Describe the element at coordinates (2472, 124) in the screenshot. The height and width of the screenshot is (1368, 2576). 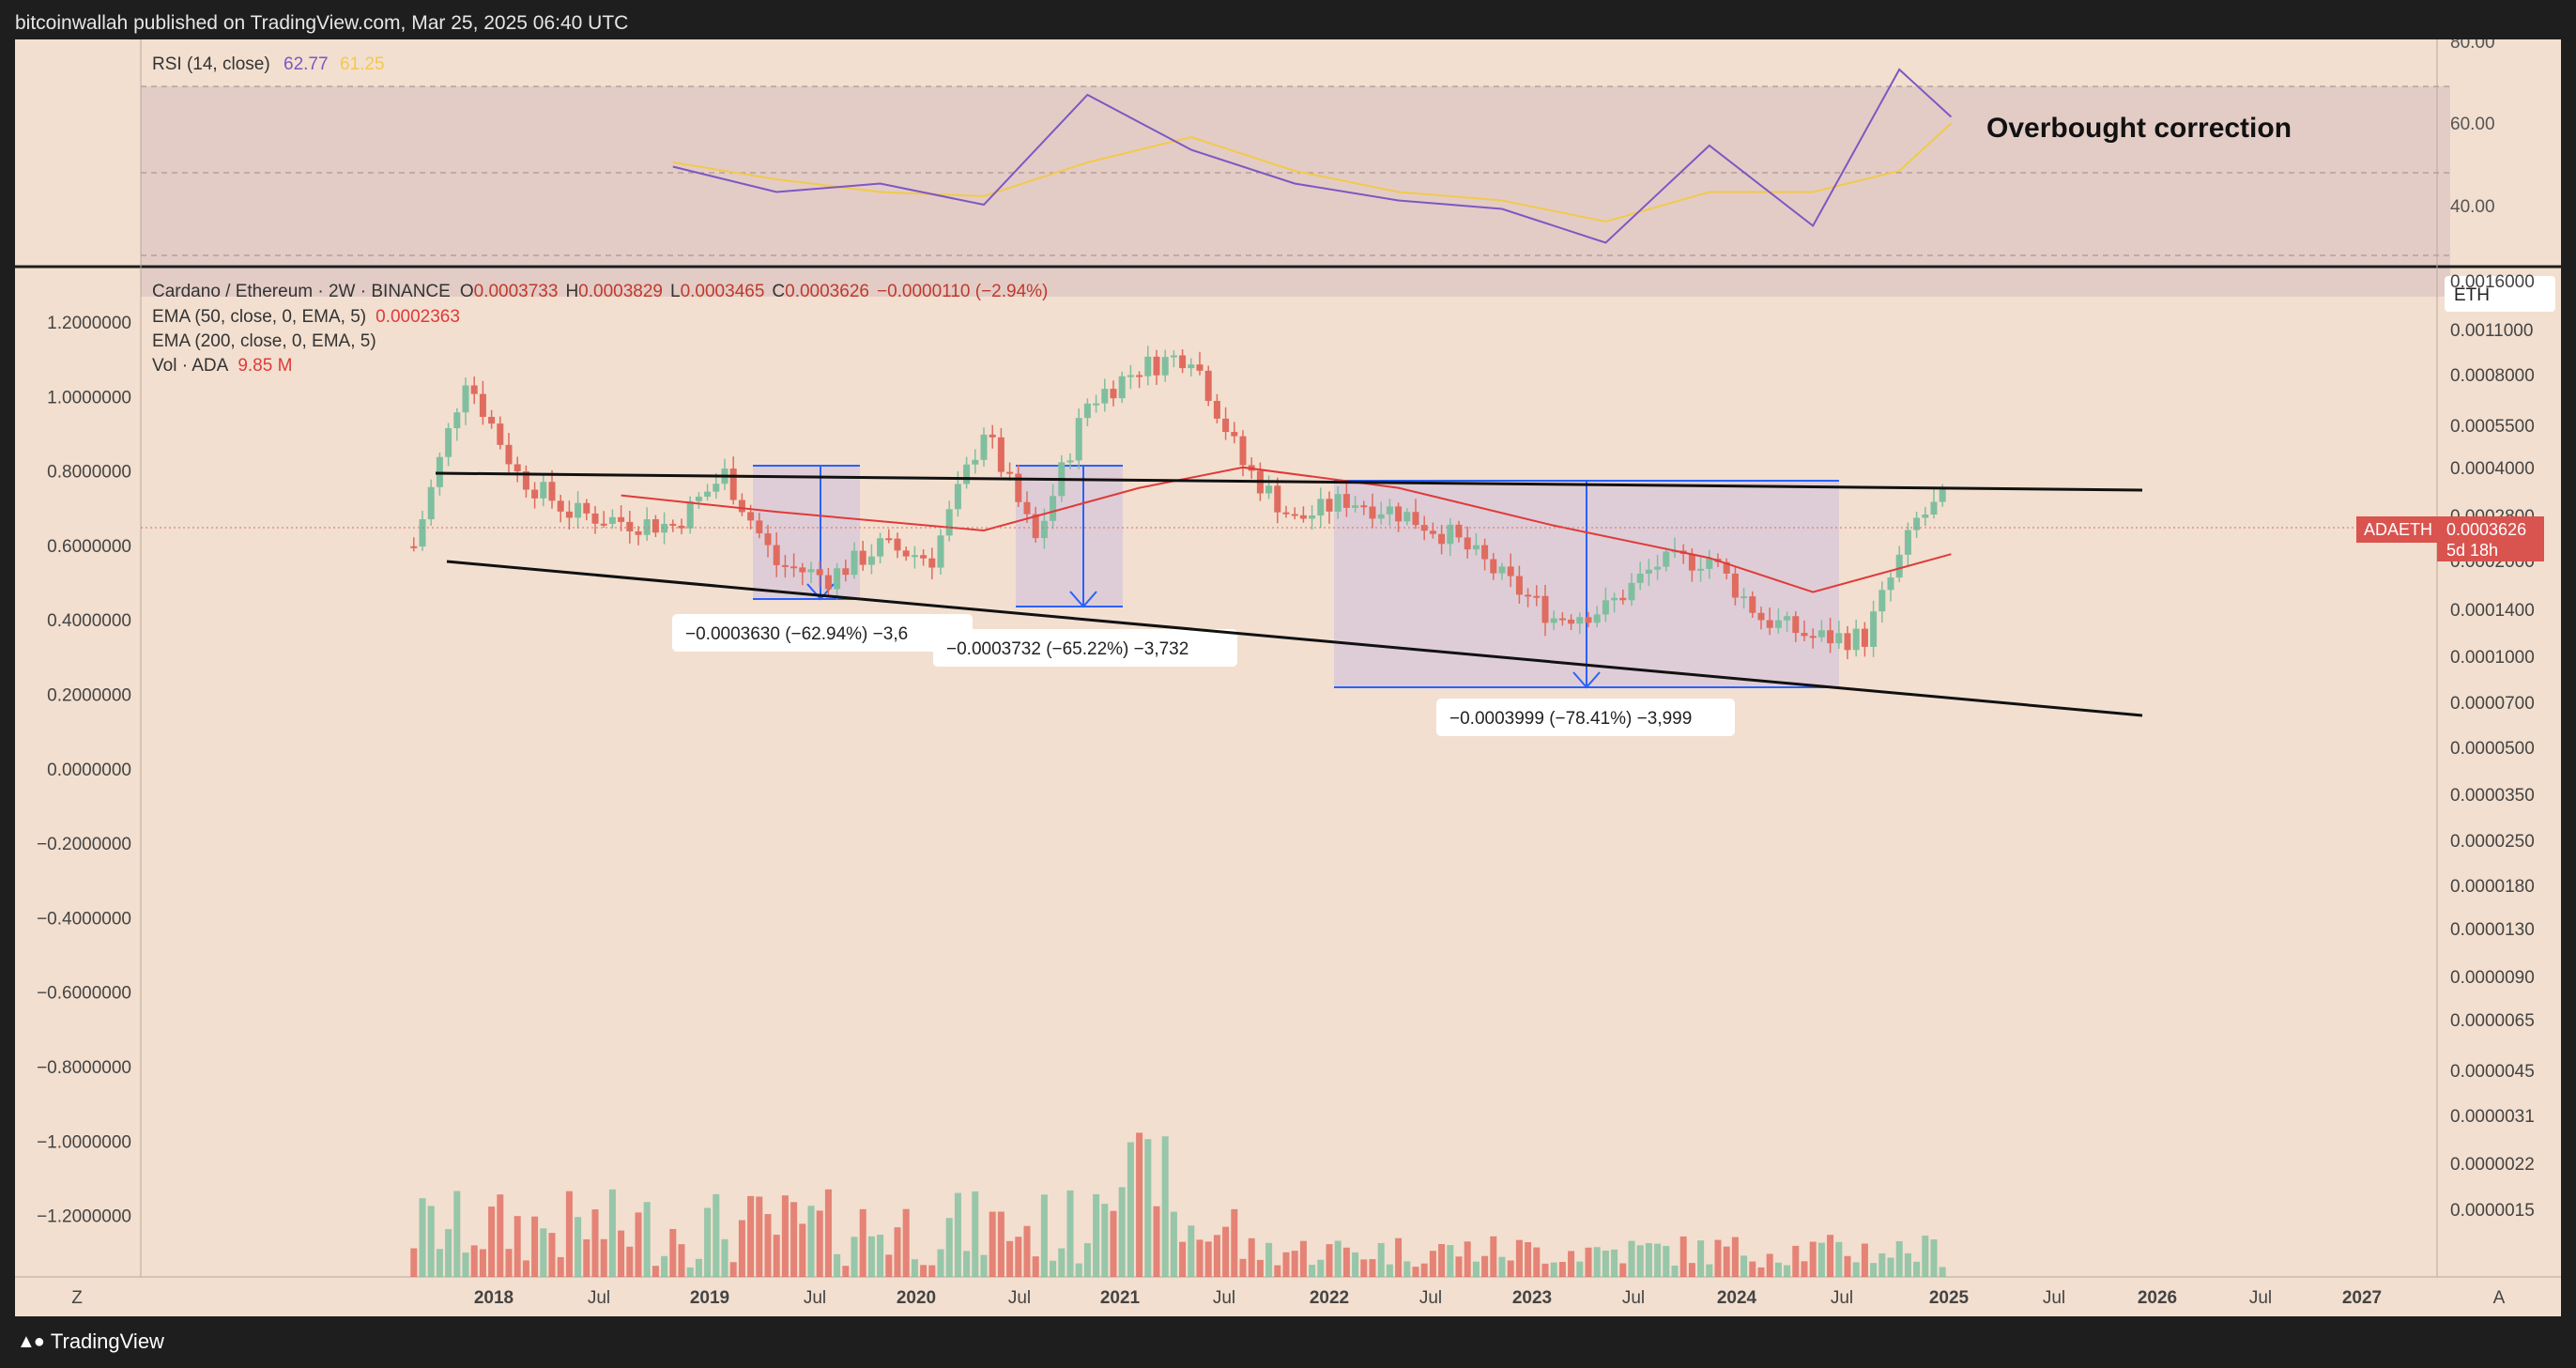
I see `rsi-tick: 60.00` at that location.